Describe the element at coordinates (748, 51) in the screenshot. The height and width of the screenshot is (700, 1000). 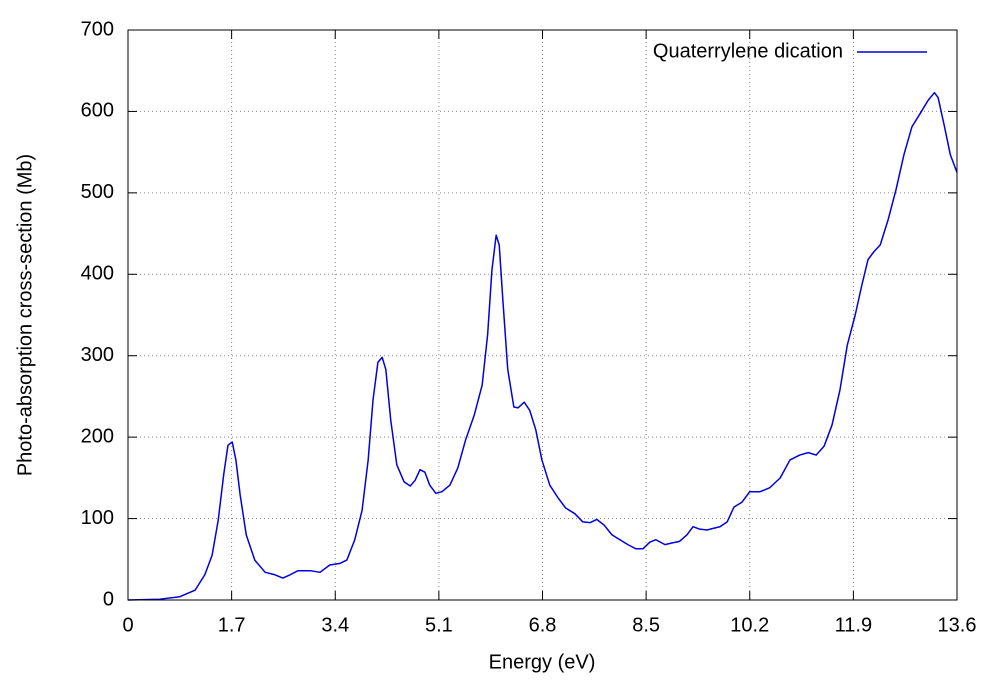
I see `legend-label: Quaterrylene dication` at that location.